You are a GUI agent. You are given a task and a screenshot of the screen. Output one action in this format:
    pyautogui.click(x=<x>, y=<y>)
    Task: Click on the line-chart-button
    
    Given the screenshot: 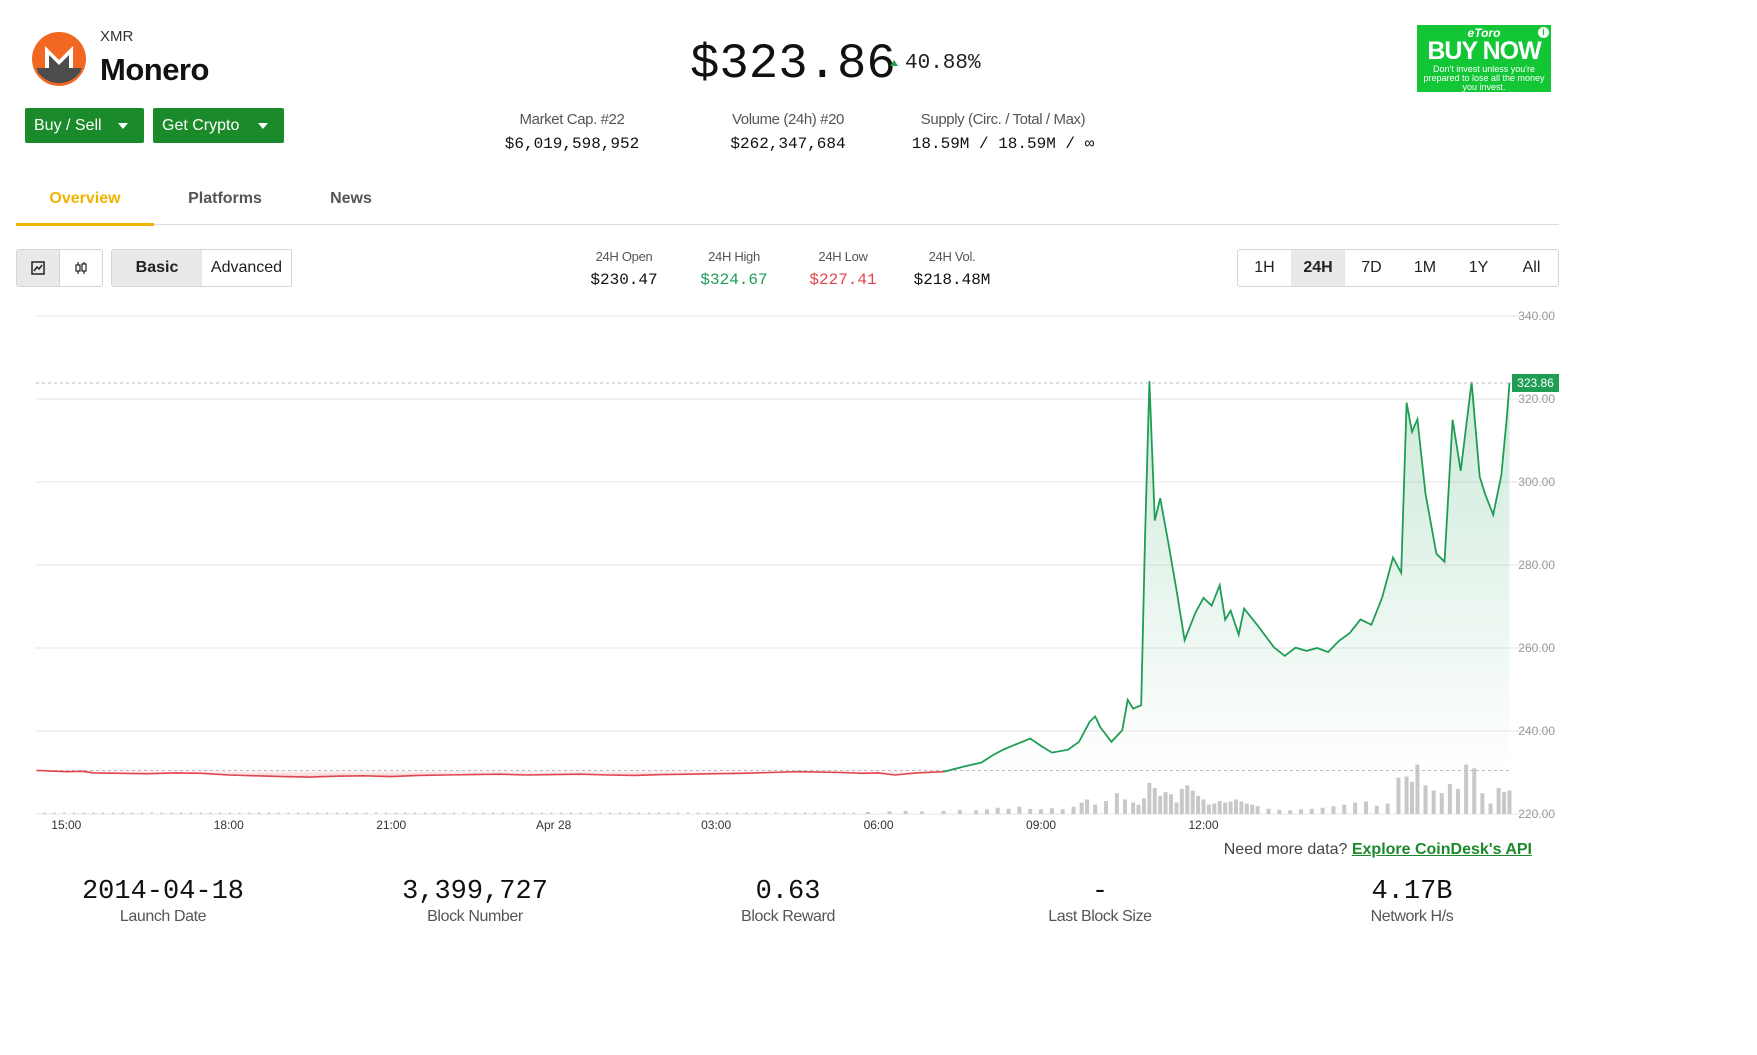 What is the action you would take?
    pyautogui.click(x=38, y=268)
    